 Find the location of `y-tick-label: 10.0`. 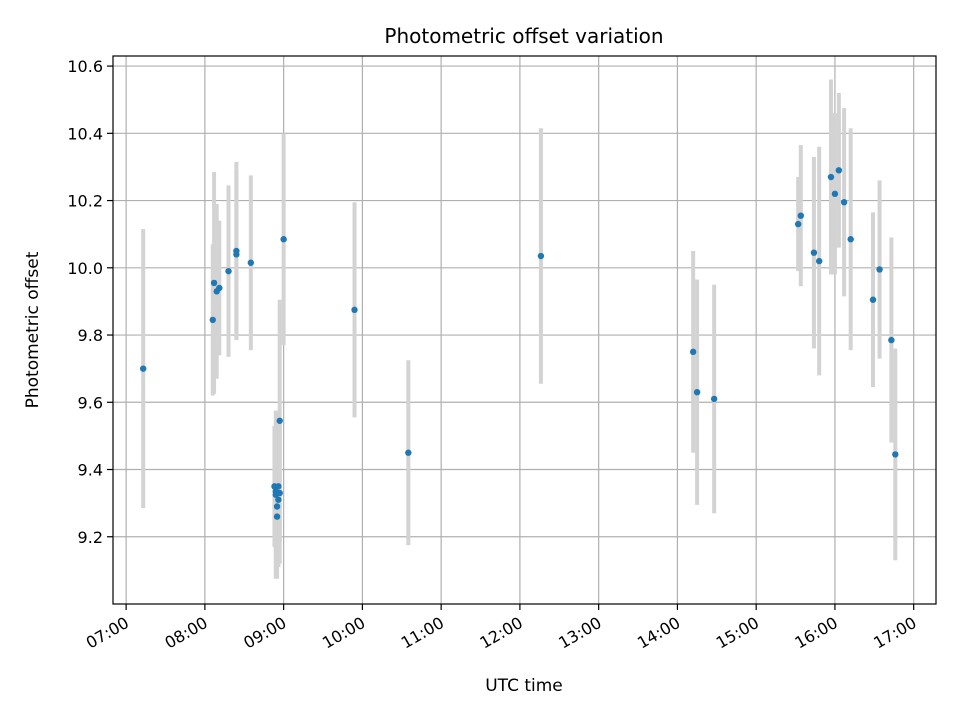

y-tick-label: 10.0 is located at coordinates (85, 268).